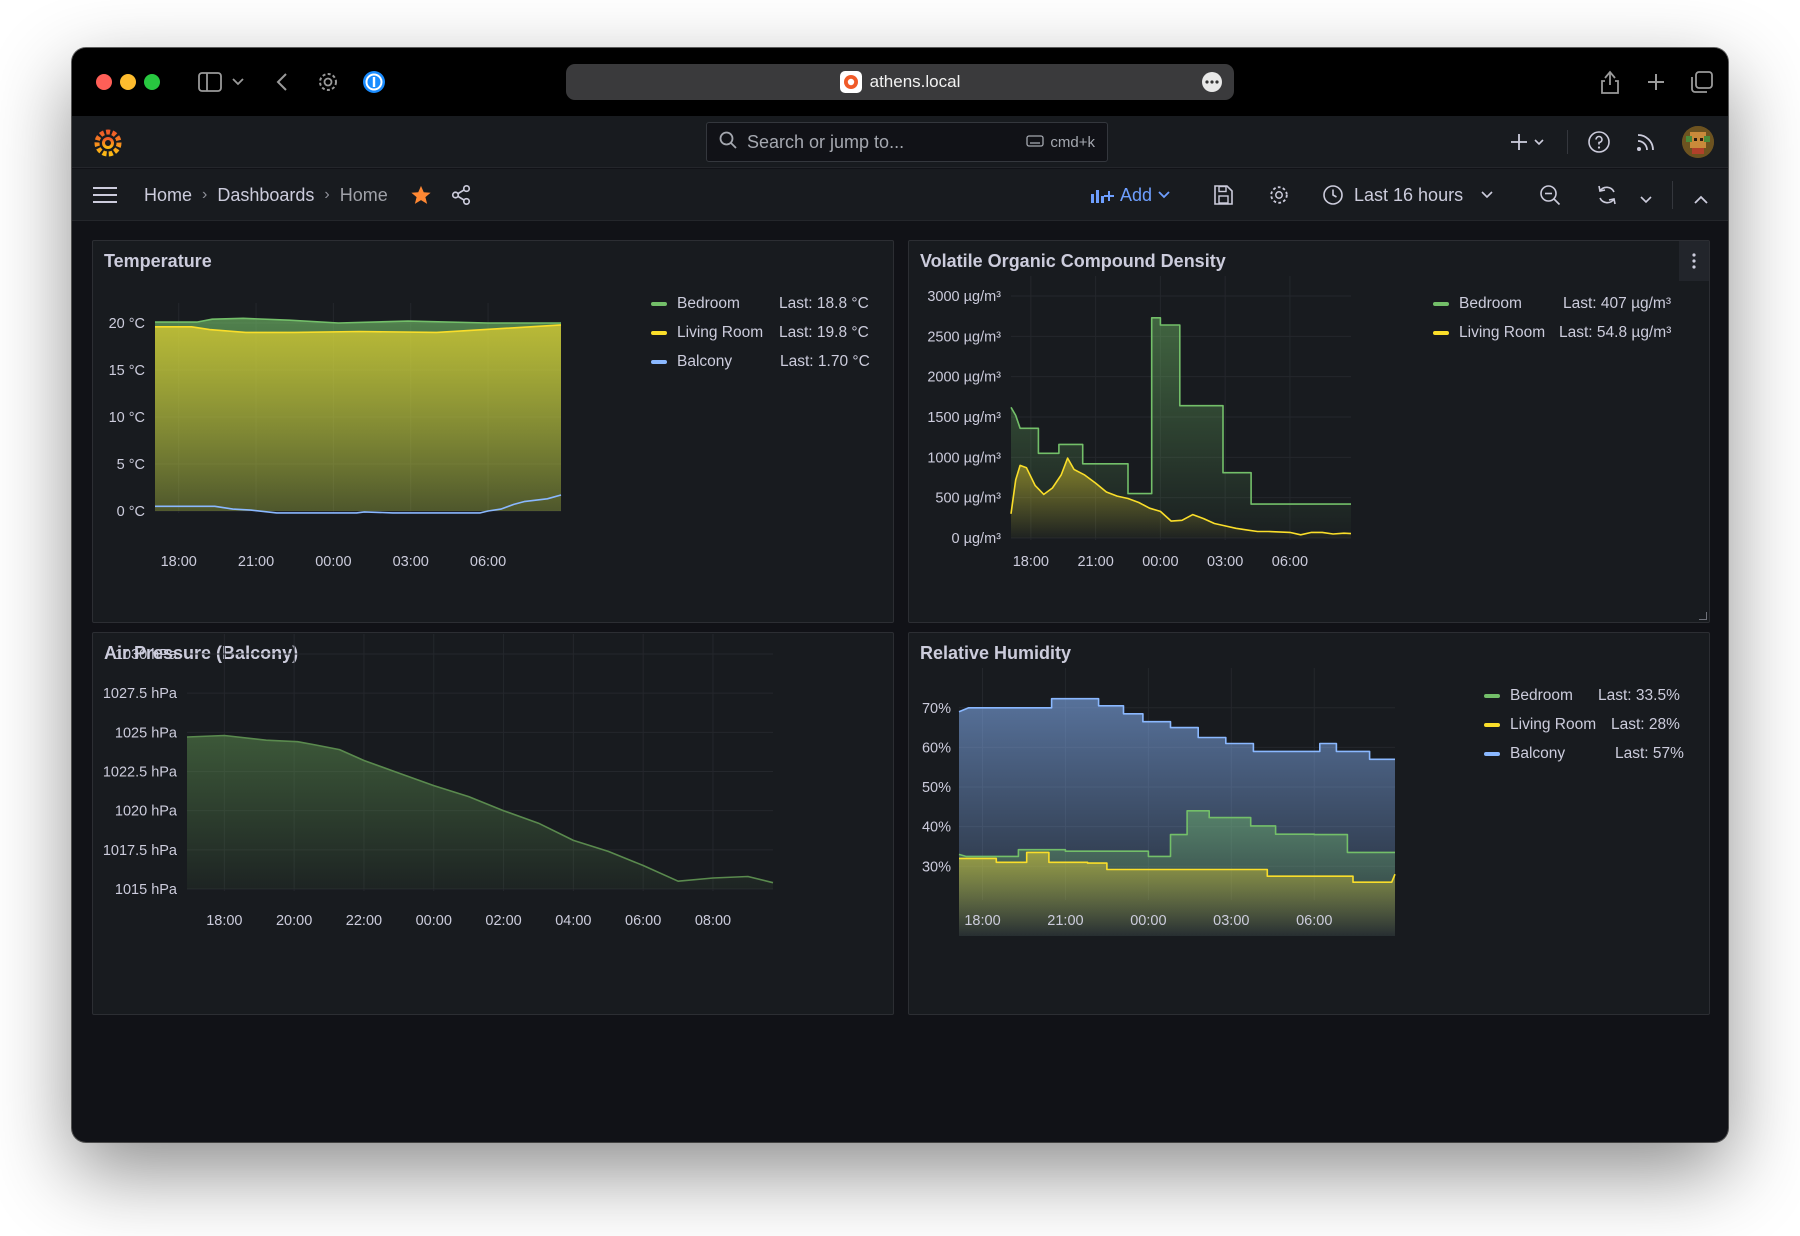 The height and width of the screenshot is (1236, 1800). Describe the element at coordinates (825, 361) in the screenshot. I see `legend-value: Last: 1.70 °C` at that location.